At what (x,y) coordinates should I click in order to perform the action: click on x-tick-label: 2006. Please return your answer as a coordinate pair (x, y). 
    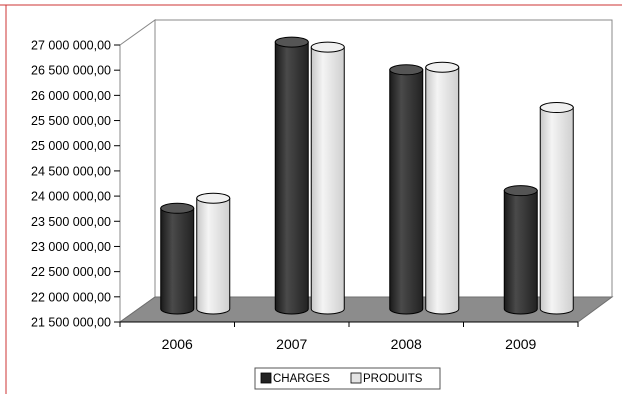
    Looking at the image, I should click on (177, 344).